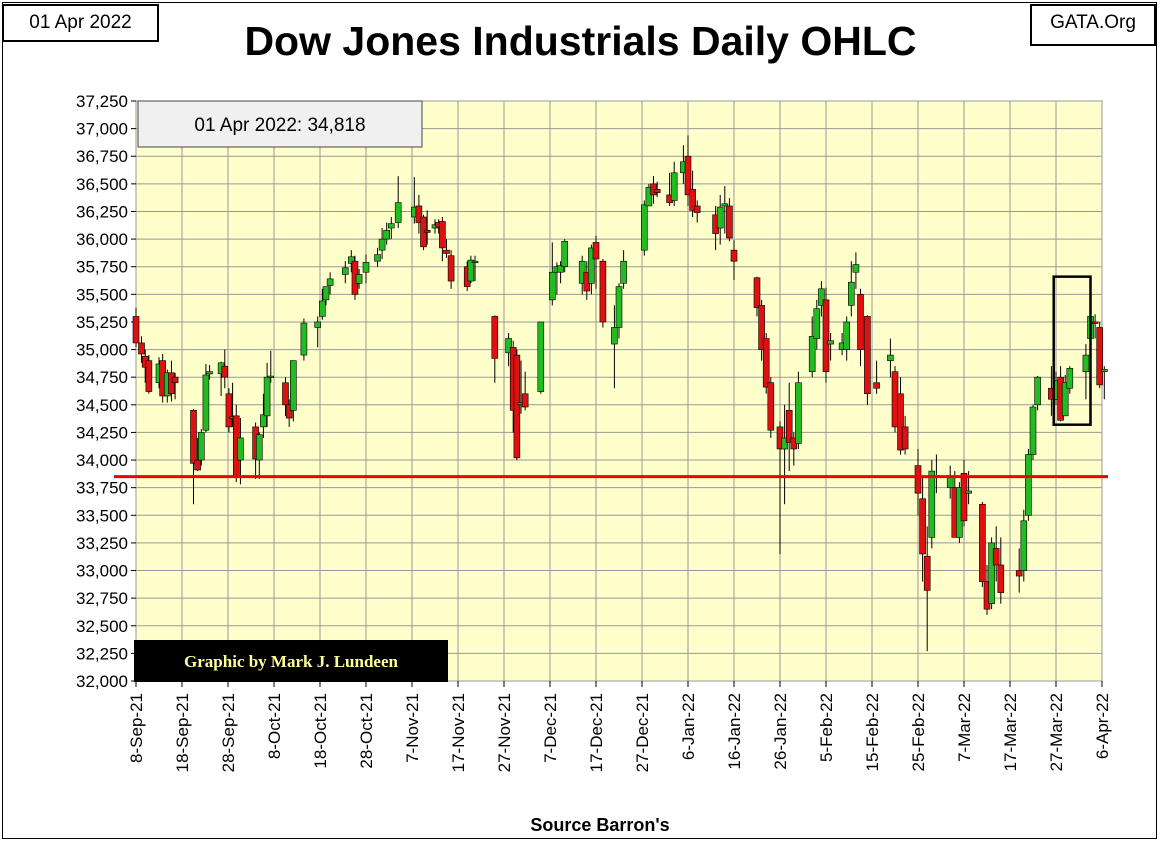  I want to click on y-tick-label: 33,000, so click(102, 571).